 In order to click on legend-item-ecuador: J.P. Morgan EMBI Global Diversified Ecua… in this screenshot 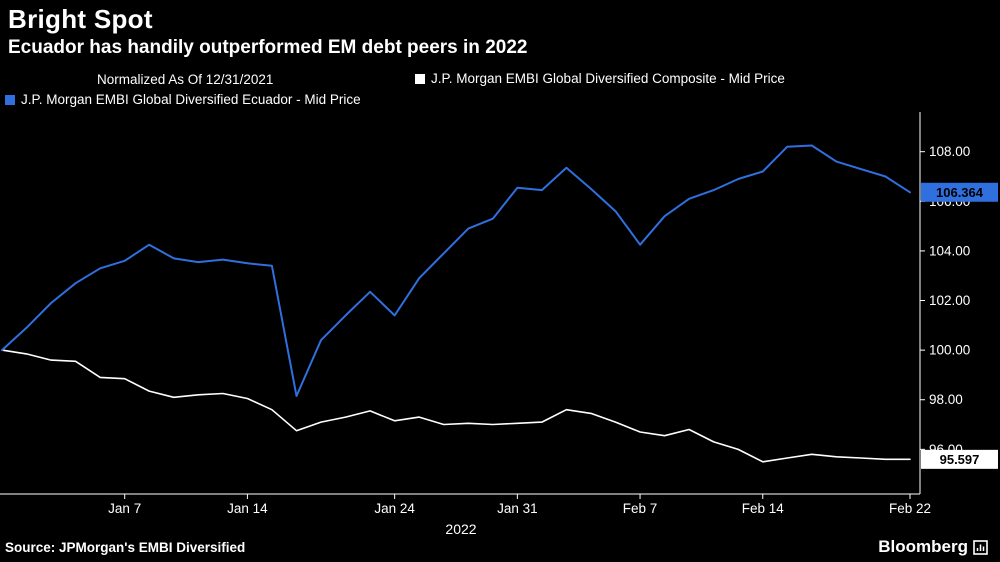, I will do `click(183, 99)`.